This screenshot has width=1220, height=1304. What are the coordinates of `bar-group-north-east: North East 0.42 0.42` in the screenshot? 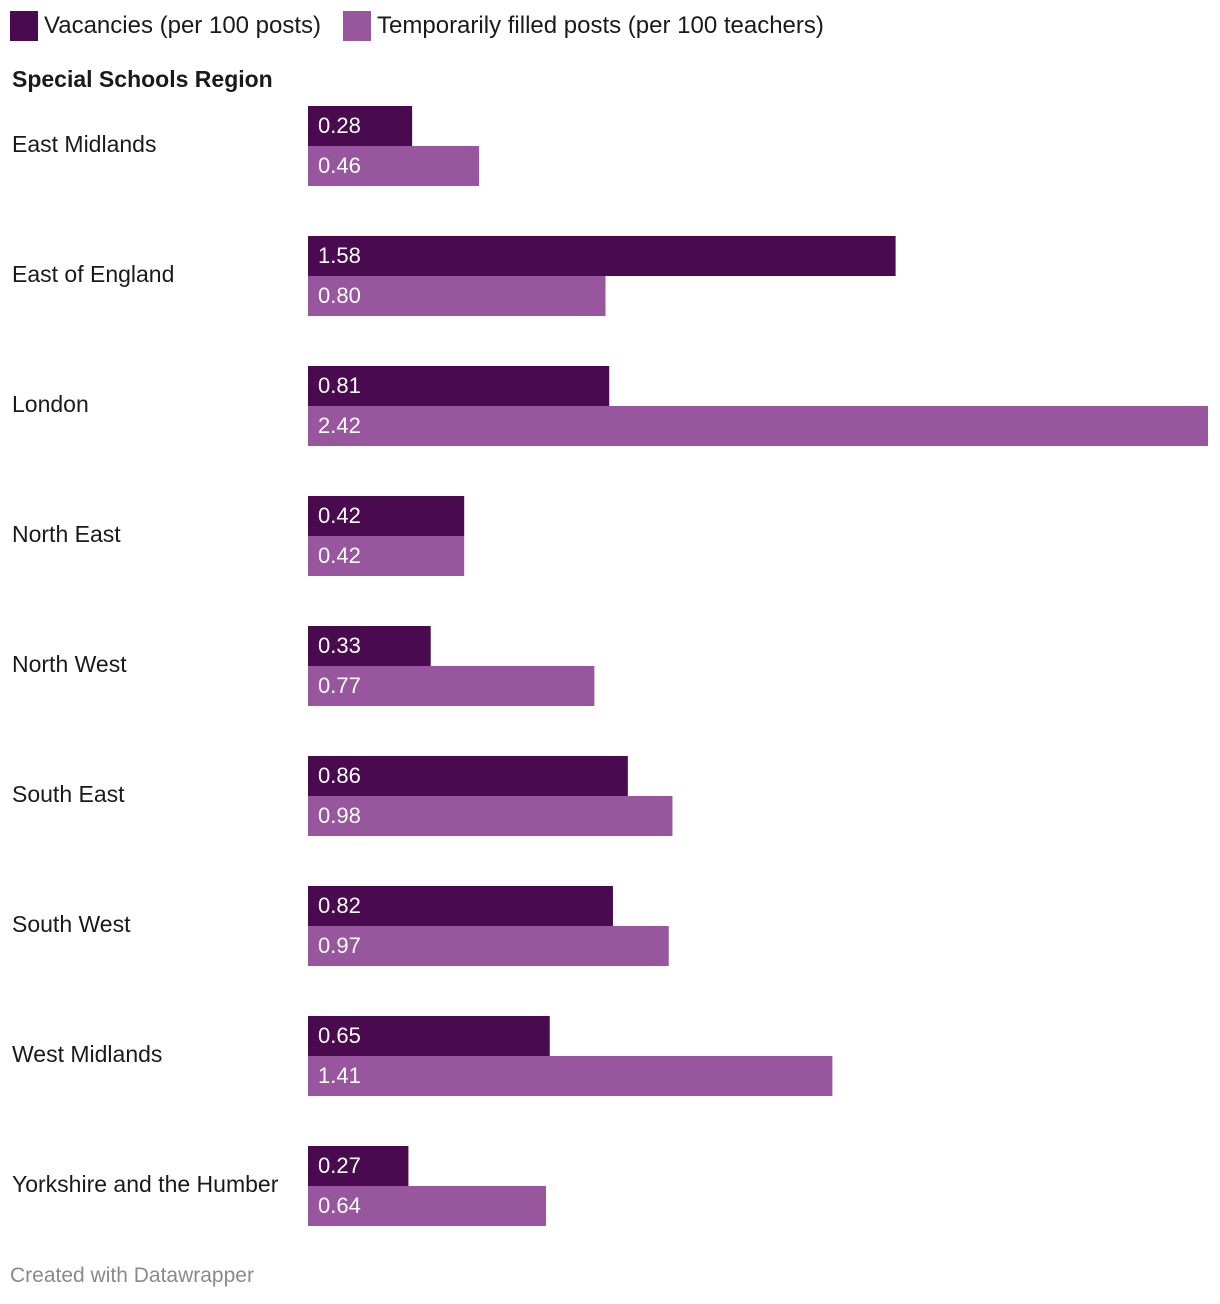 It's located at (238, 536).